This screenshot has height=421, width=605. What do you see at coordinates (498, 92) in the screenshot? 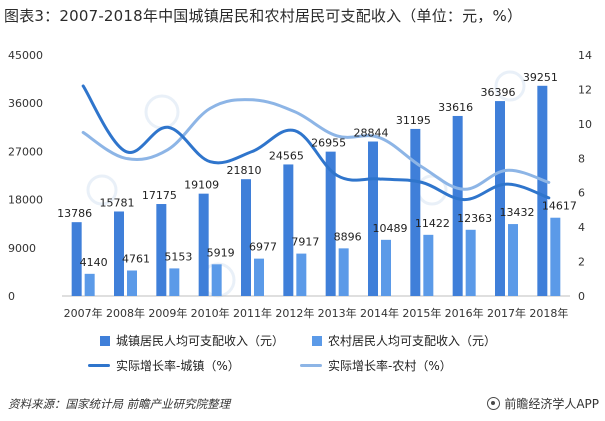
I see `data-label-urban: 36396` at bounding box center [498, 92].